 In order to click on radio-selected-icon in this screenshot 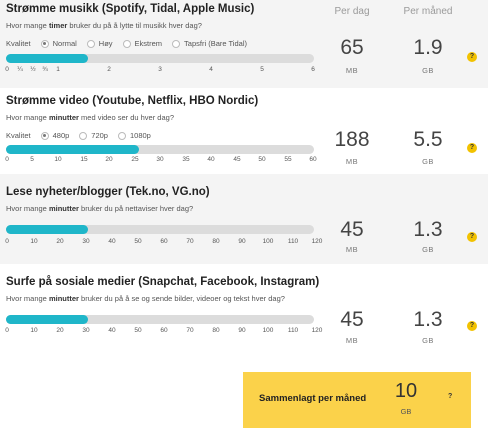, I will do `click(44, 43)`.